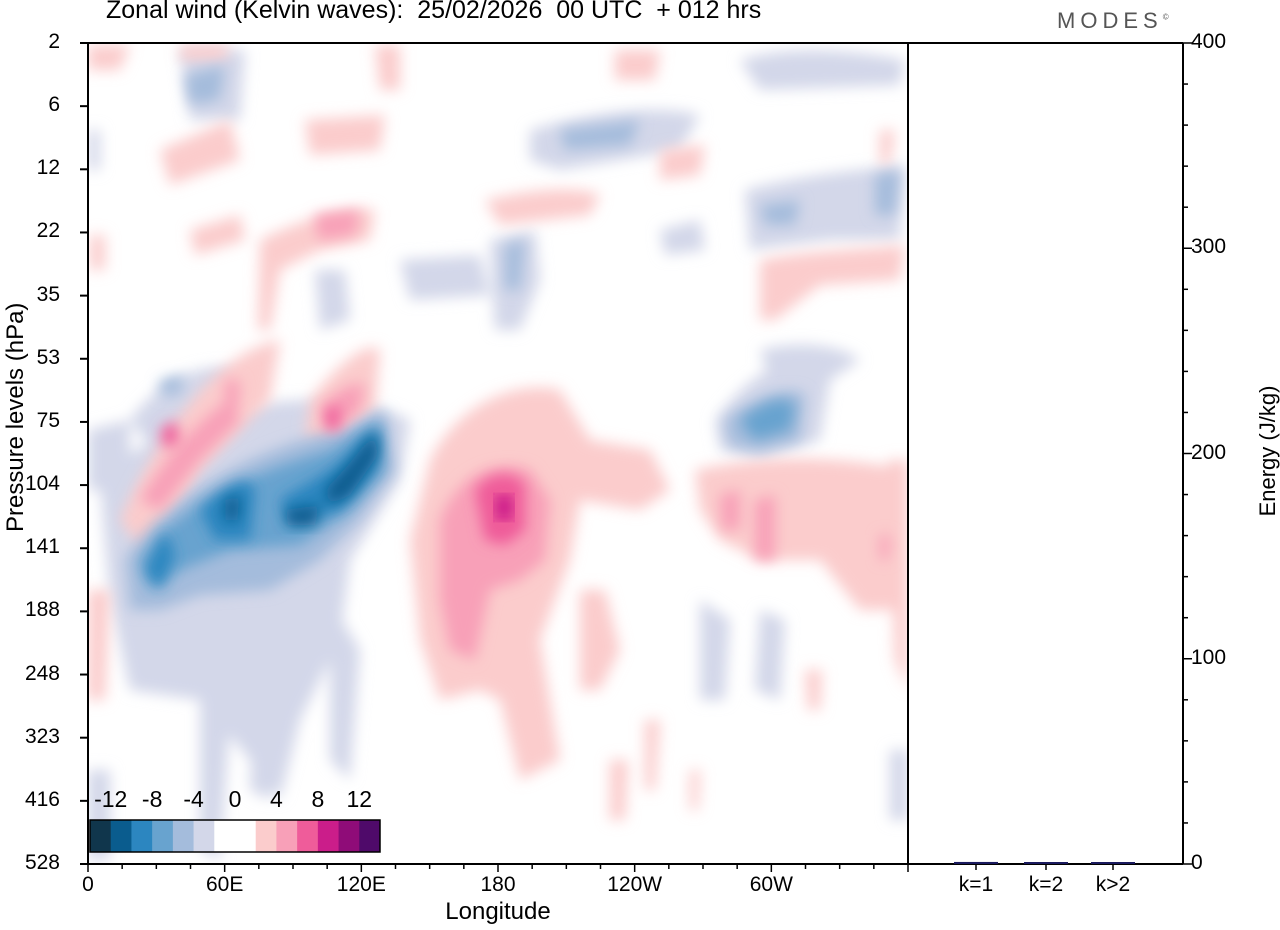  Describe the element at coordinates (111, 799) in the screenshot. I see `colorbar-label: -12` at that location.